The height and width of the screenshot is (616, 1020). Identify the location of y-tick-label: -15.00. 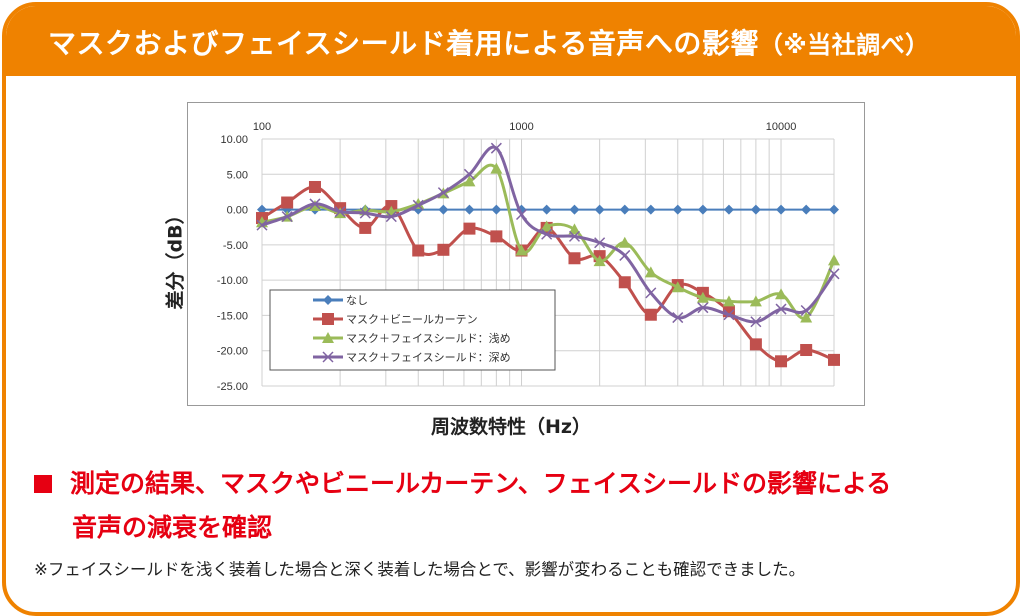
(232, 316).